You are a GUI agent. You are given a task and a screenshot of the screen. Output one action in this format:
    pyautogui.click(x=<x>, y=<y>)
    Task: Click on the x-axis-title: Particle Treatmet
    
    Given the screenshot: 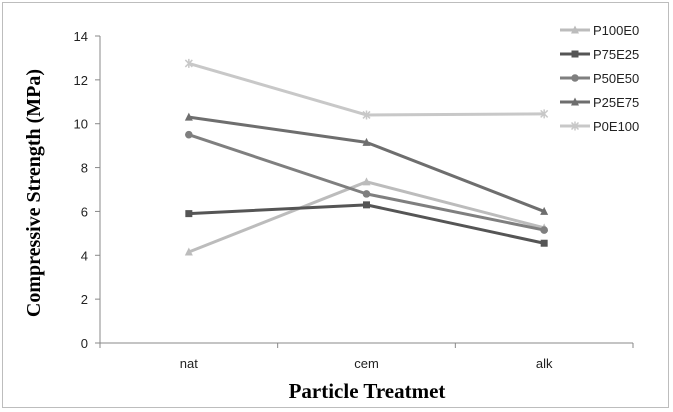 What is the action you would take?
    pyautogui.click(x=367, y=391)
    